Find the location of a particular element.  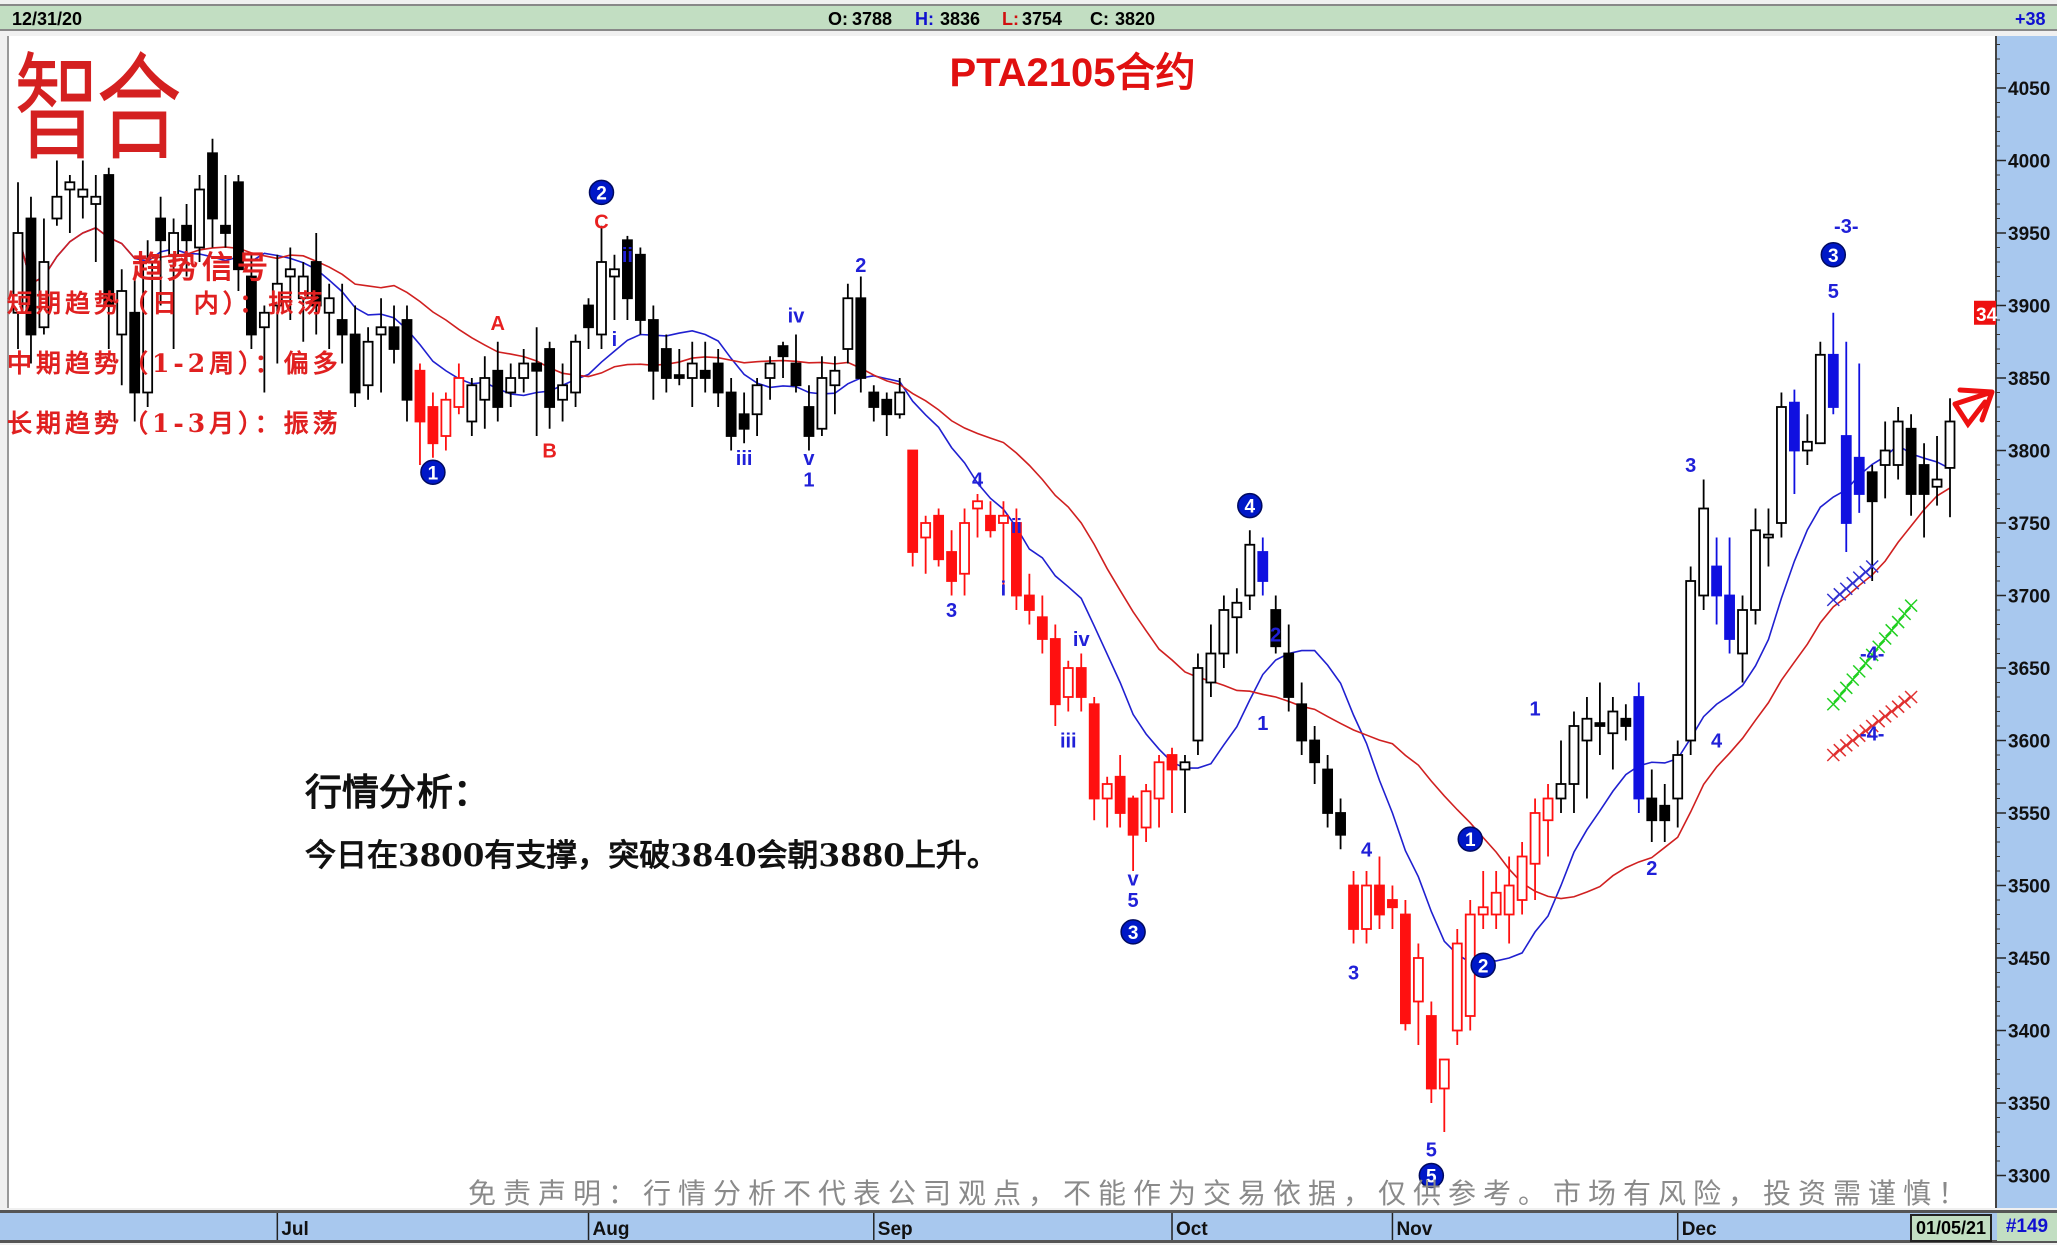

y-tick-label: 3650 is located at coordinates (2029, 669).